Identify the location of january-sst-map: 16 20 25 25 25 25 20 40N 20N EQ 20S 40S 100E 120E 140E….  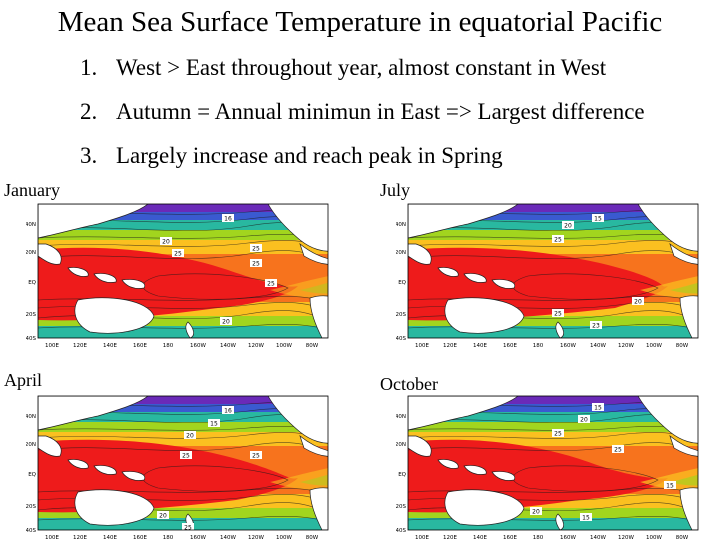
(181, 275).